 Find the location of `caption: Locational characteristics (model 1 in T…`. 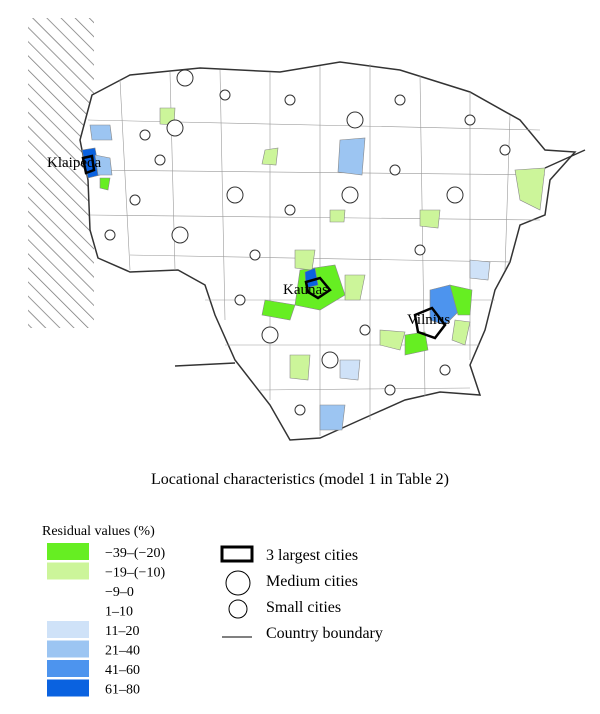

caption: Locational characteristics (model 1 in T… is located at coordinates (300, 479).